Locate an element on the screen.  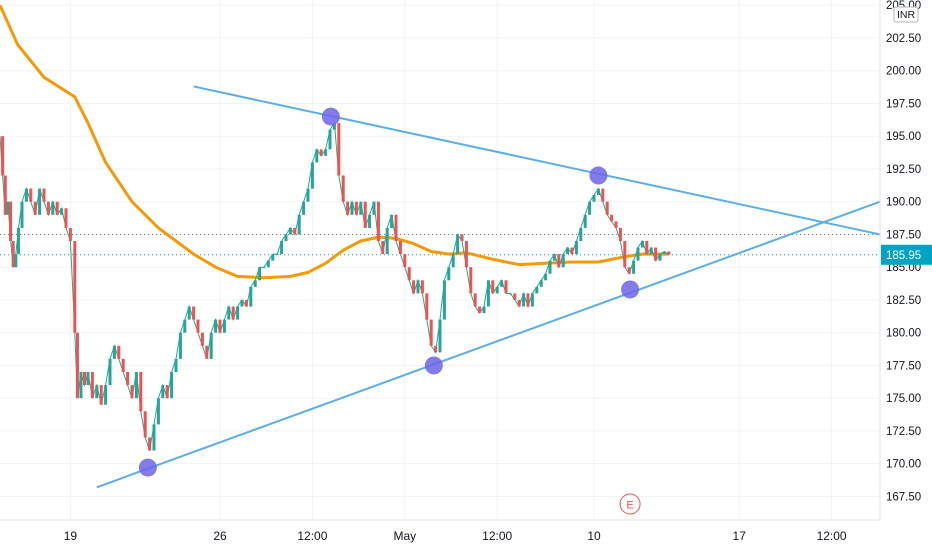
price-levels is located at coordinates (440, 244).